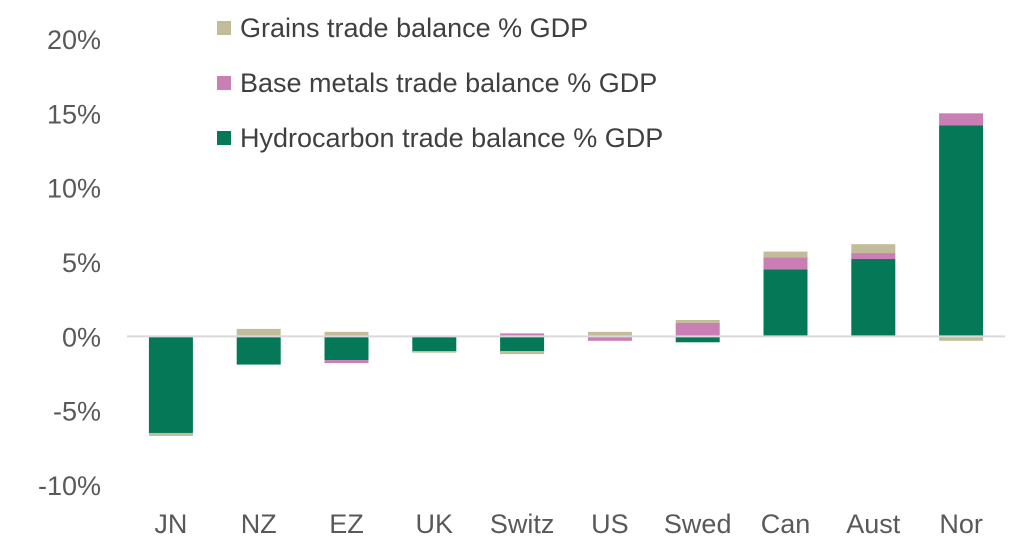 Image resolution: width=1015 pixels, height=555 pixels. I want to click on y-tick-label: 5%, so click(81, 263).